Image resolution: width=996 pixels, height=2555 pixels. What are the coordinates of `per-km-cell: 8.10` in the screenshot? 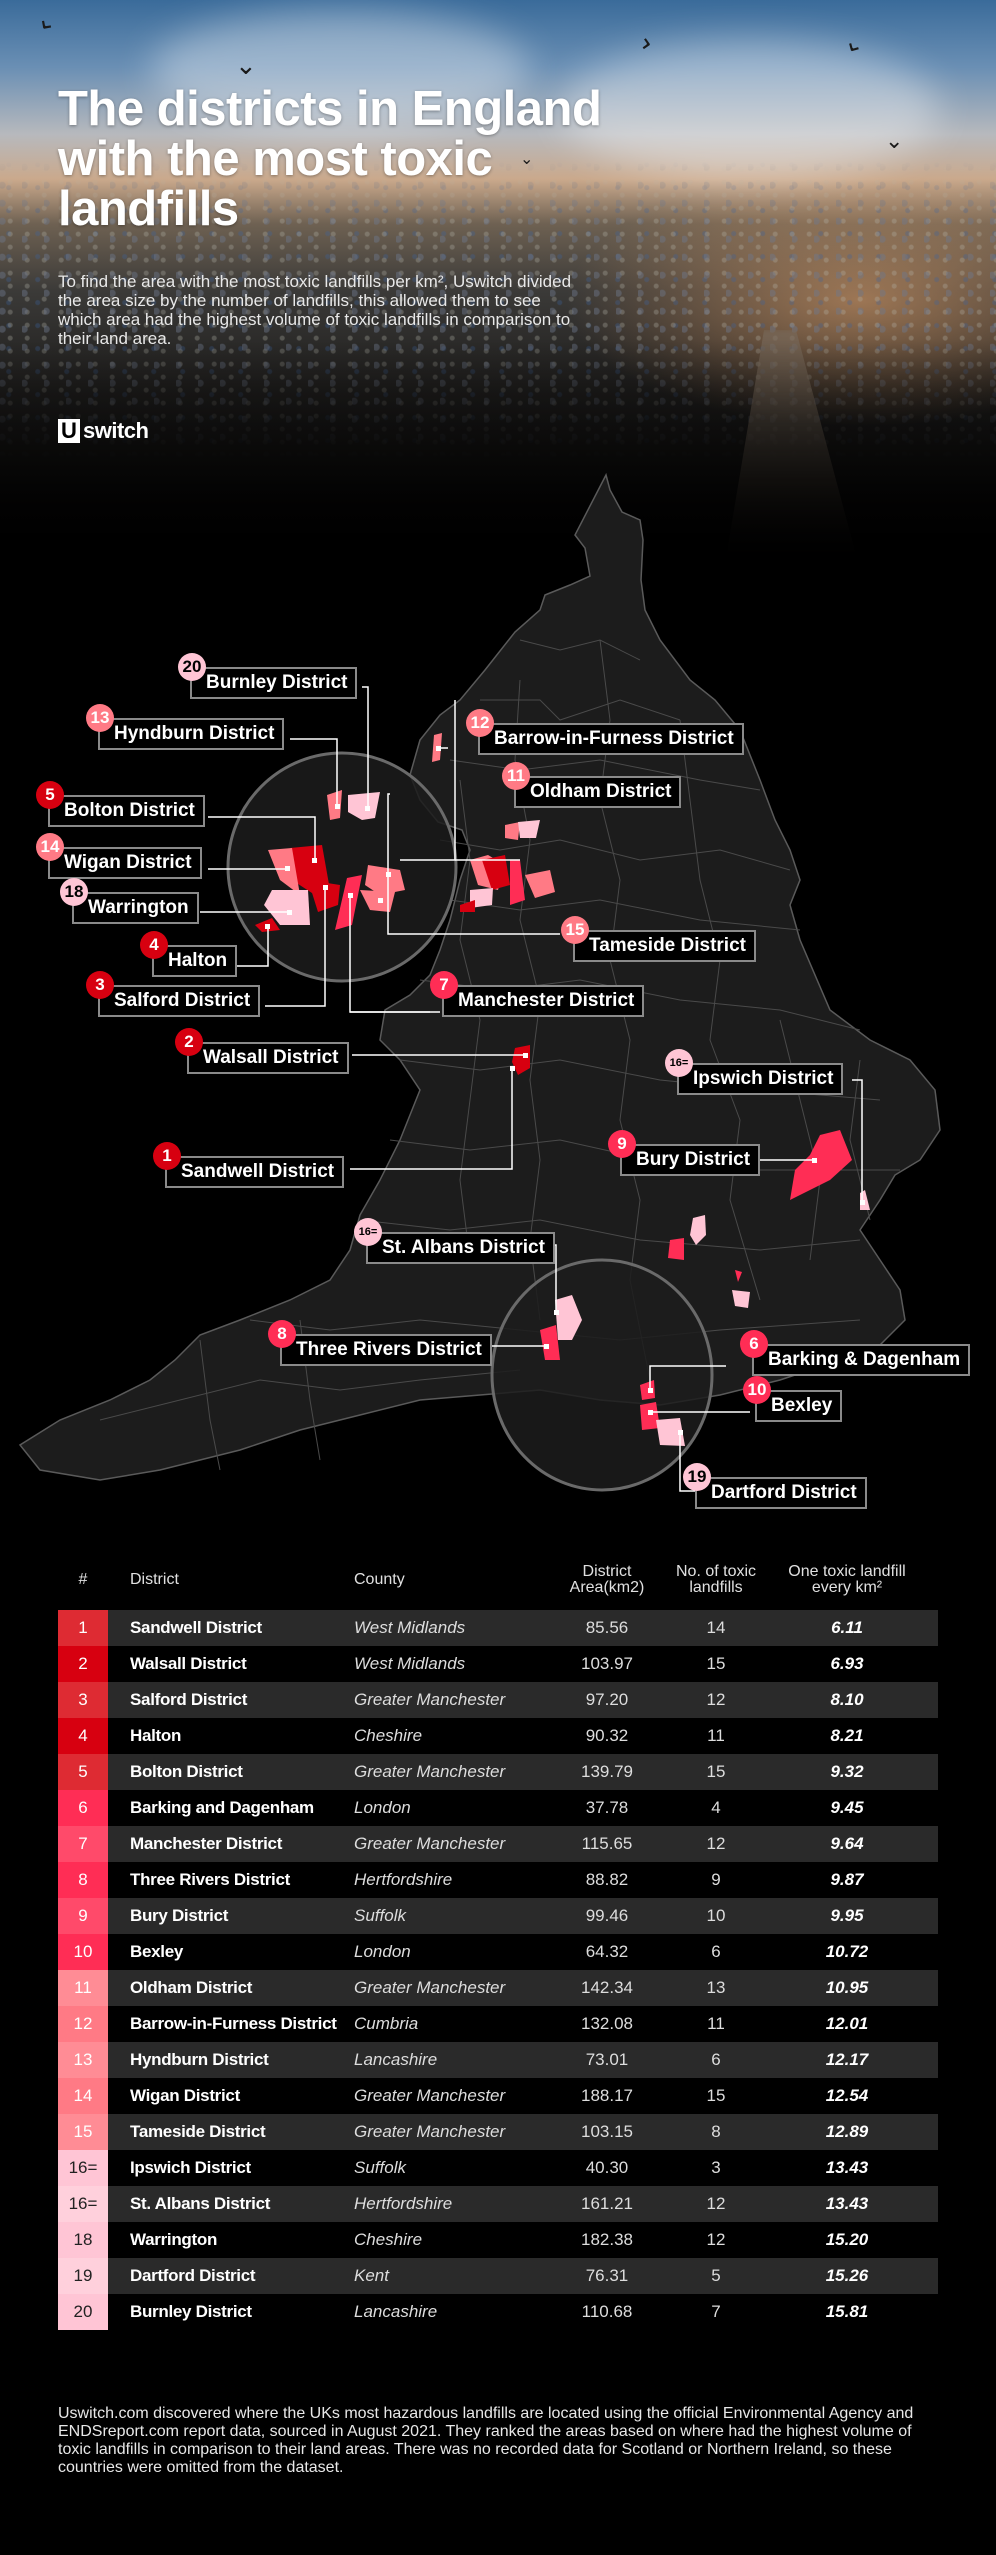 It's located at (847, 1699).